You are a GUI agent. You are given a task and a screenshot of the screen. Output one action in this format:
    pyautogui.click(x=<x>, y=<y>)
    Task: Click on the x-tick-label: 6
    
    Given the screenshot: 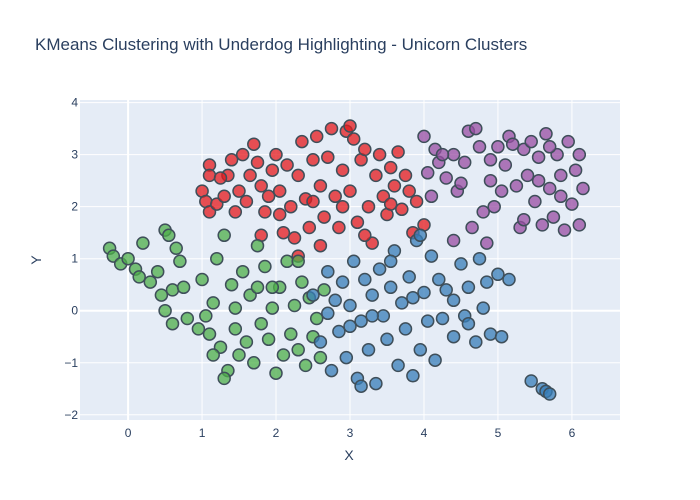 What is the action you would take?
    pyautogui.click(x=572, y=433)
    